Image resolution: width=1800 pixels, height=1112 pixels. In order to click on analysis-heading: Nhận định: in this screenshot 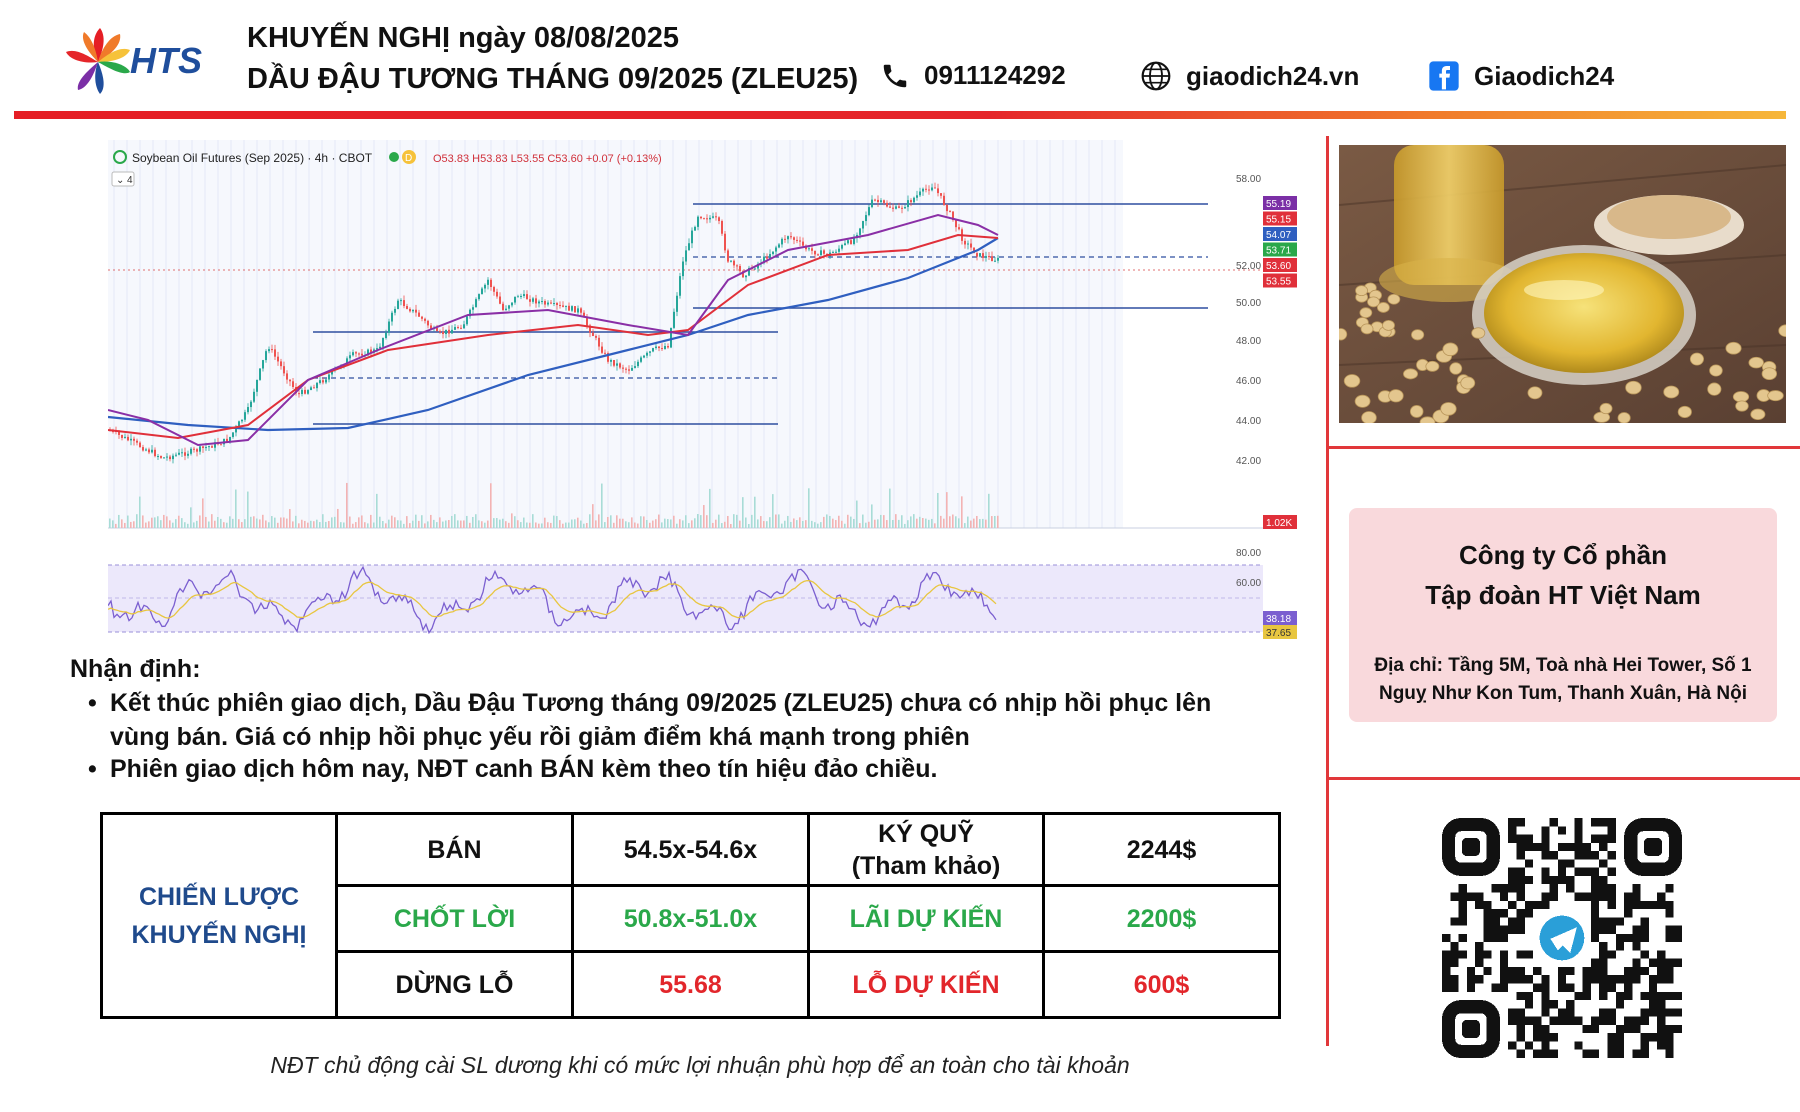, I will do `click(135, 669)`.